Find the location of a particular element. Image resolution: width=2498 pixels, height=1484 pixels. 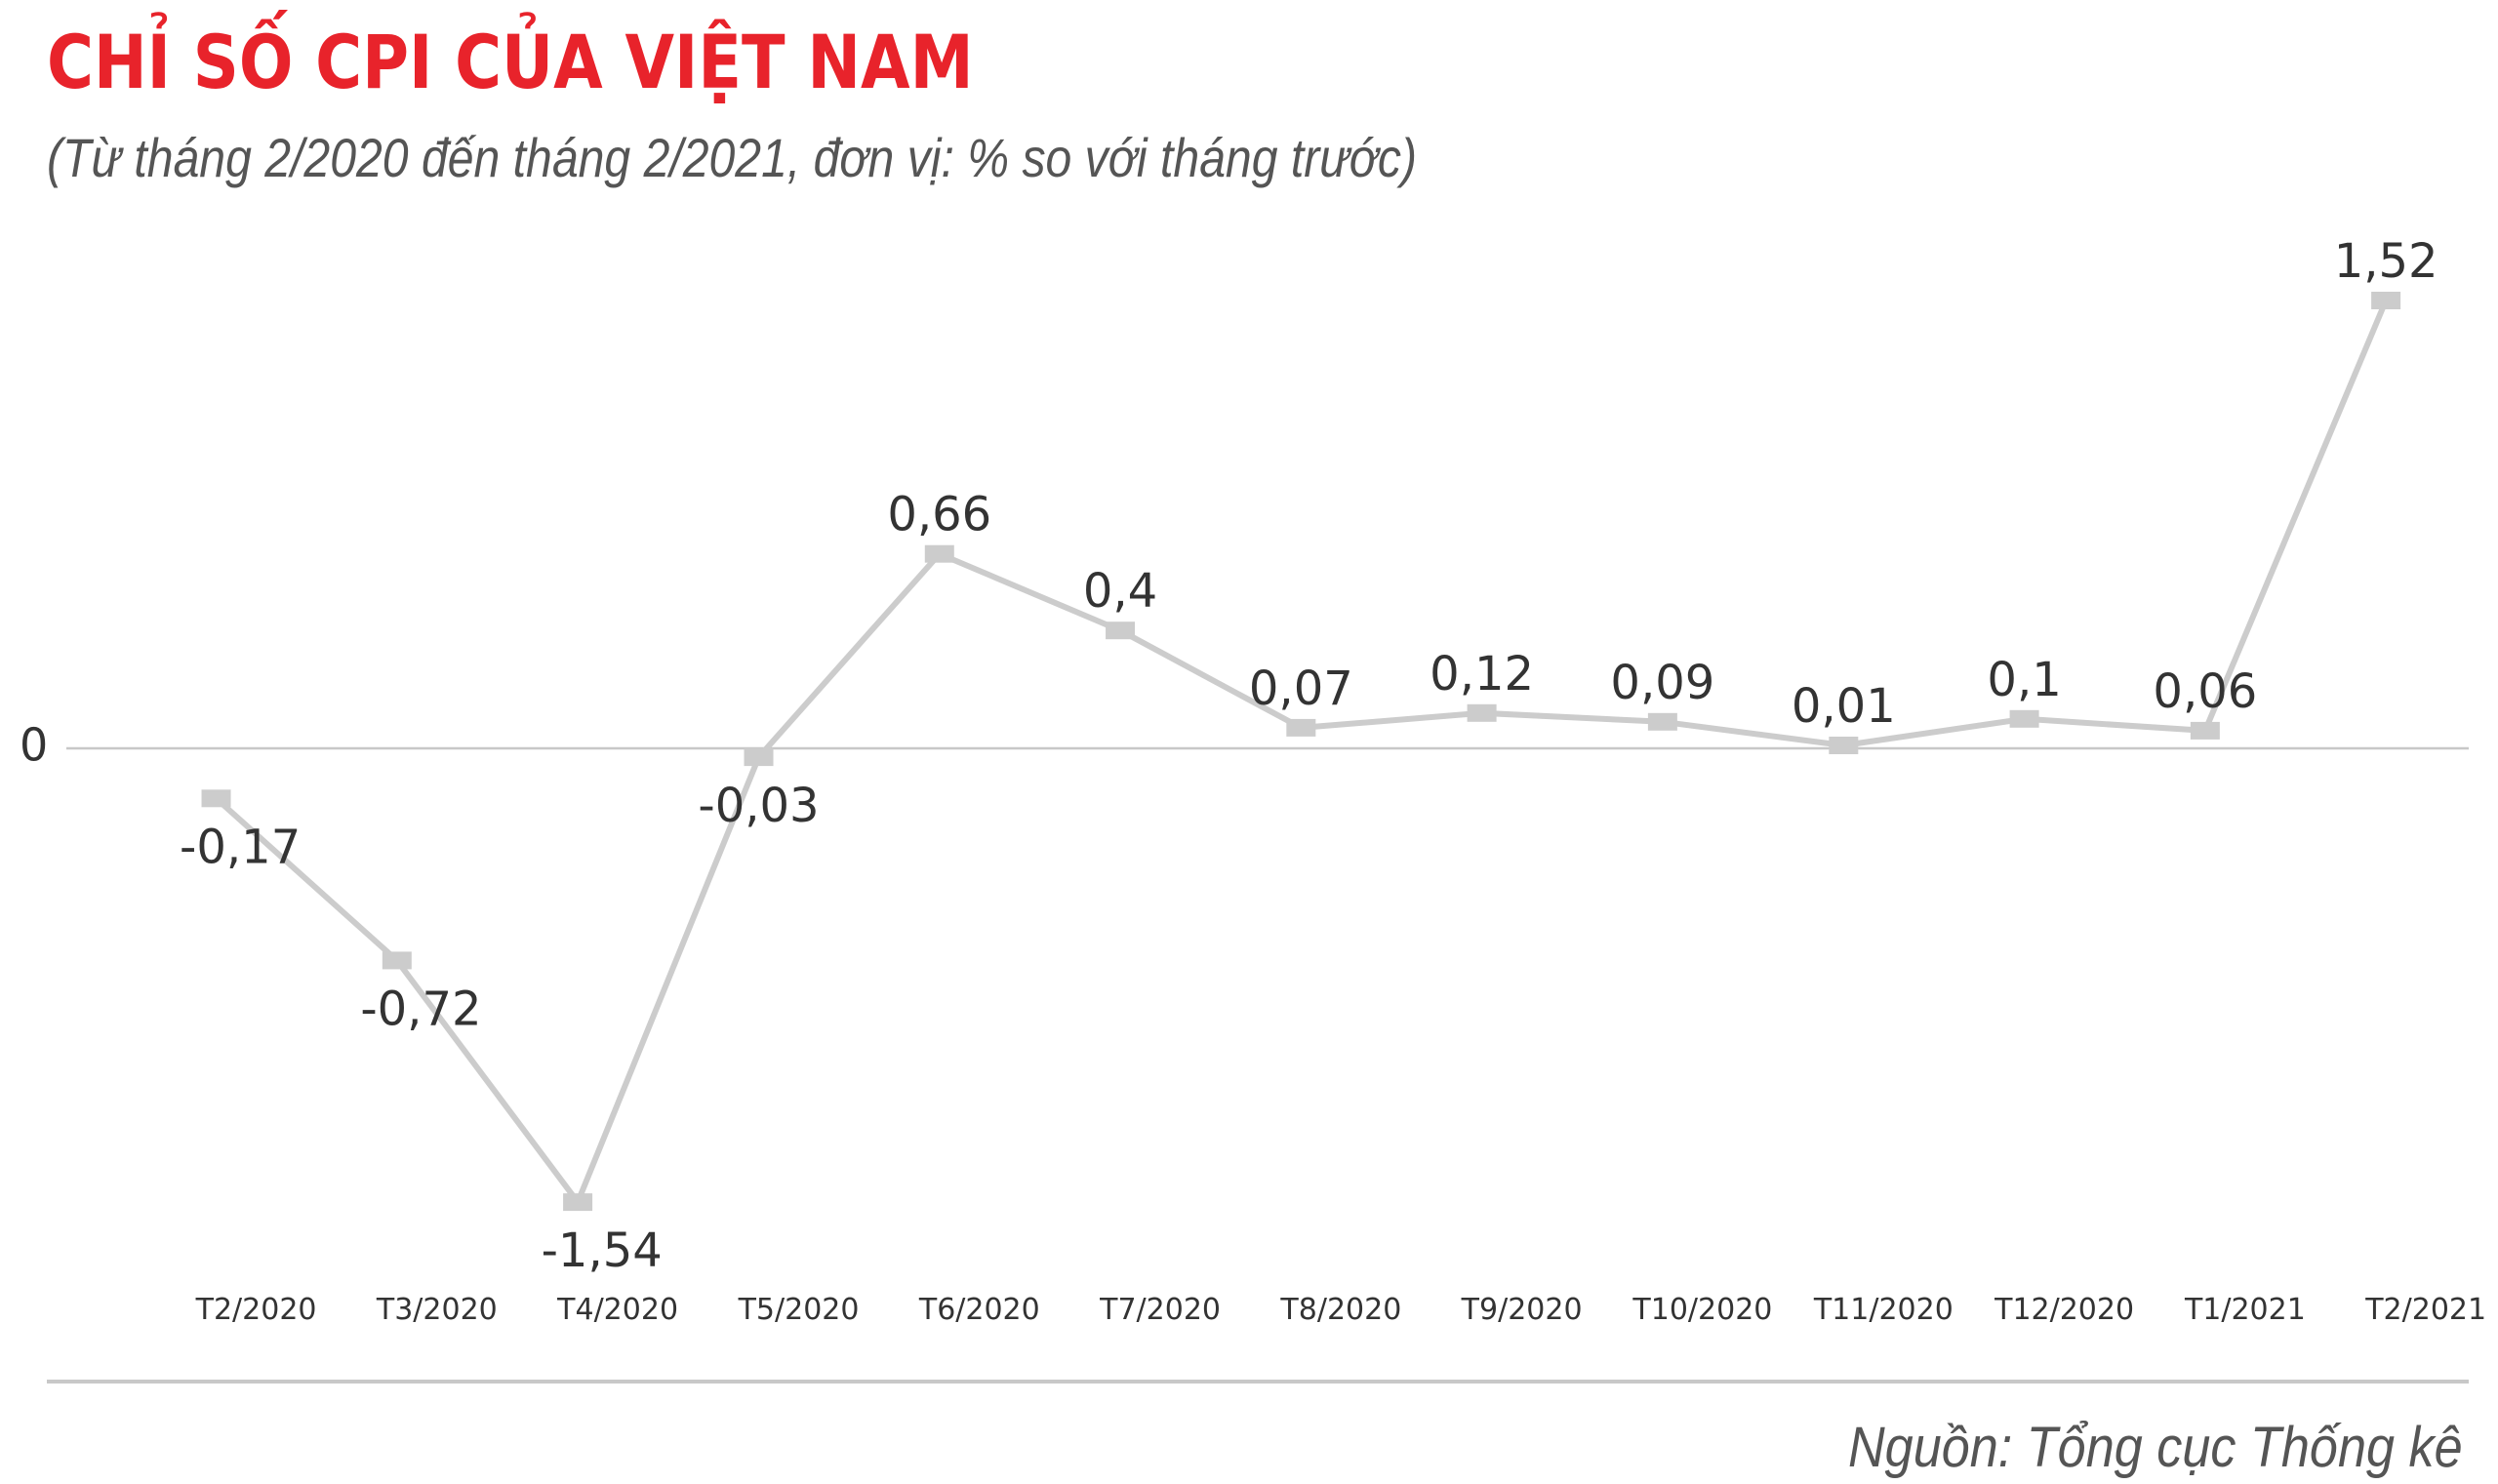

x-tick-label: T9/2020 is located at coordinates (1522, 1310).